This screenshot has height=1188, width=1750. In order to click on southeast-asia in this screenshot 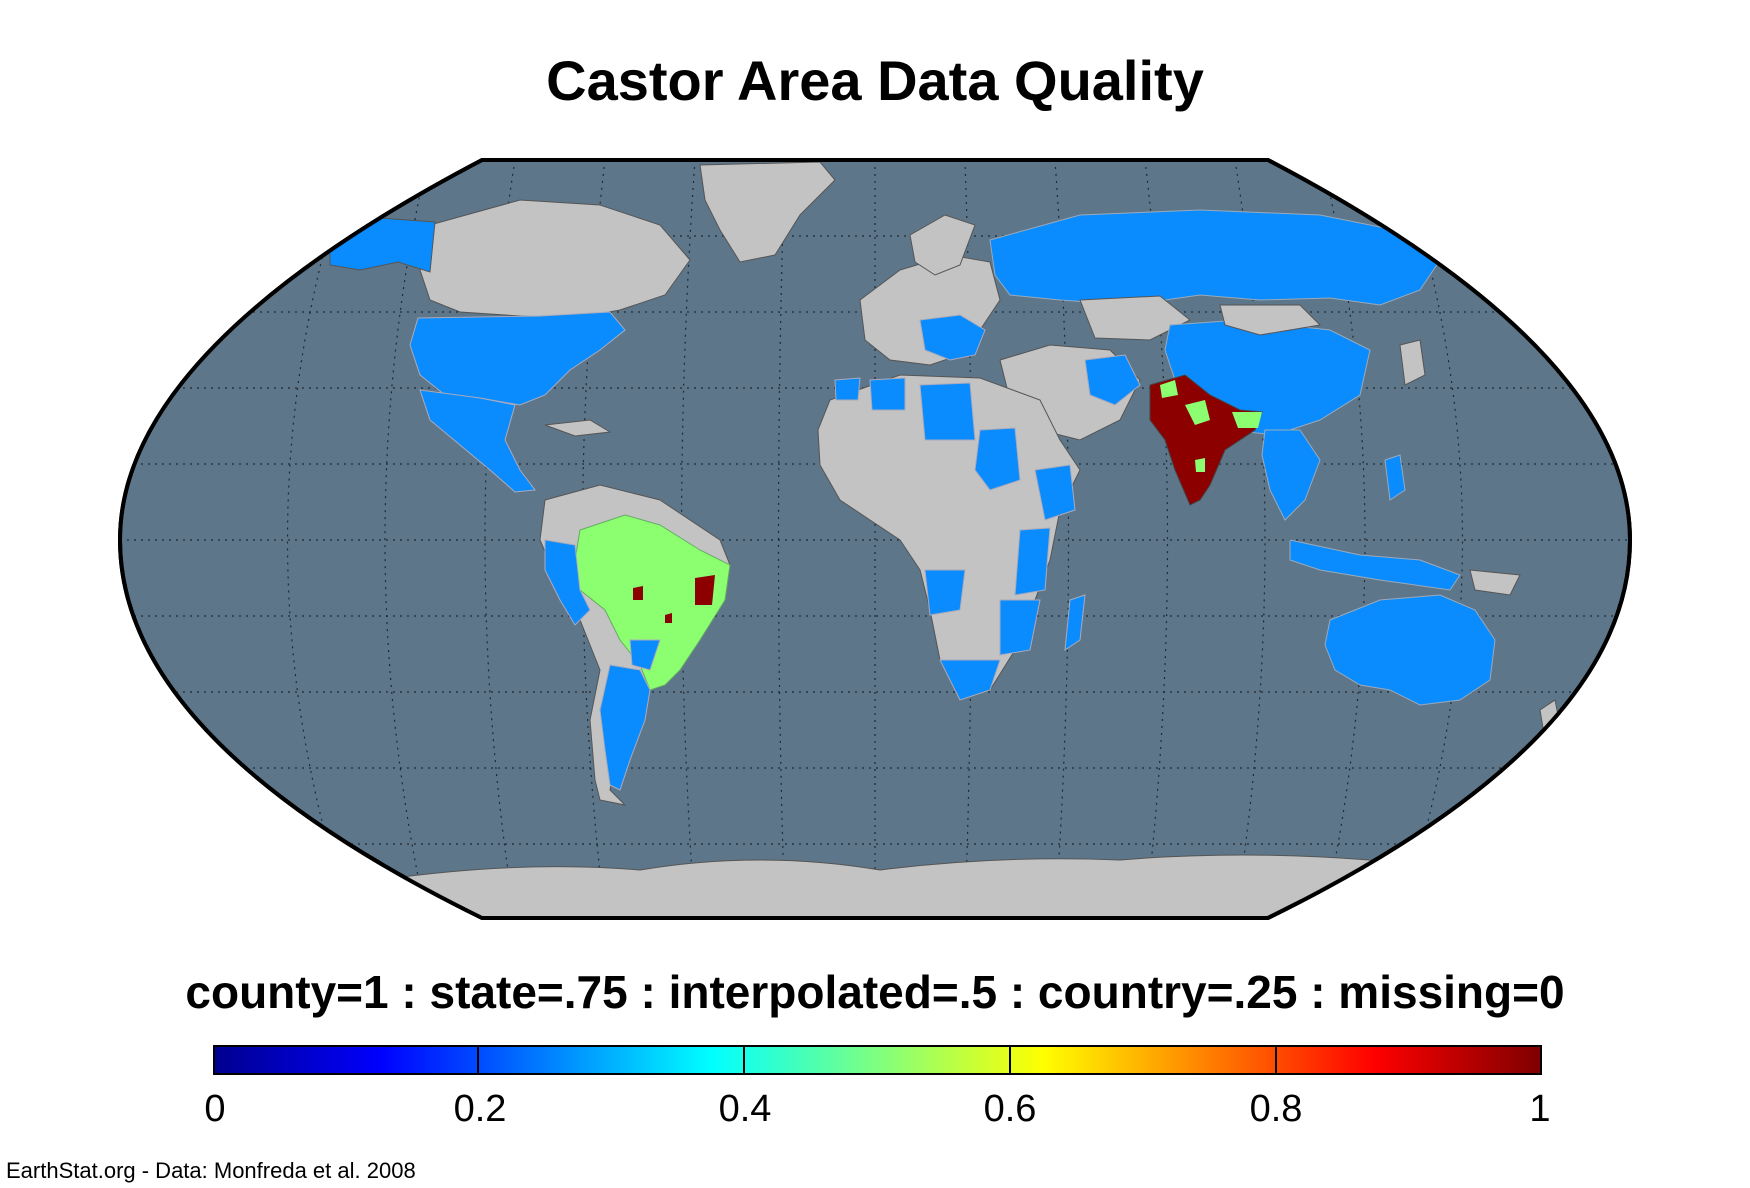, I will do `click(1291, 475)`.